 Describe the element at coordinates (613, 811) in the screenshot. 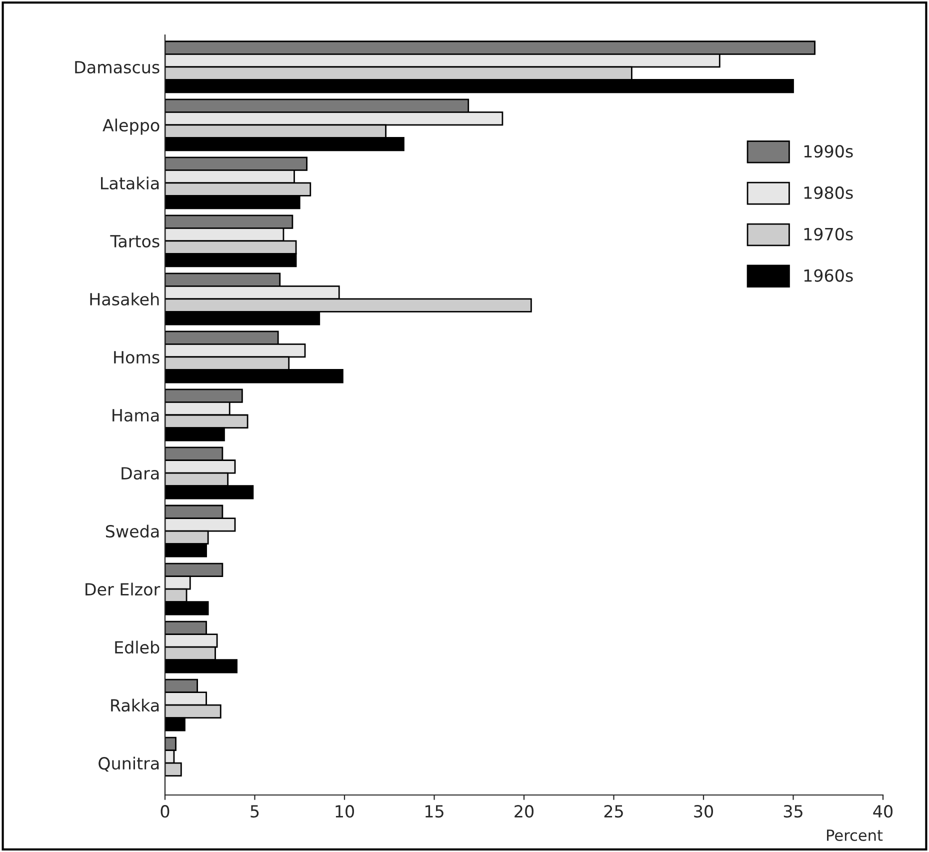

I see `x-tick-label: 25` at that location.